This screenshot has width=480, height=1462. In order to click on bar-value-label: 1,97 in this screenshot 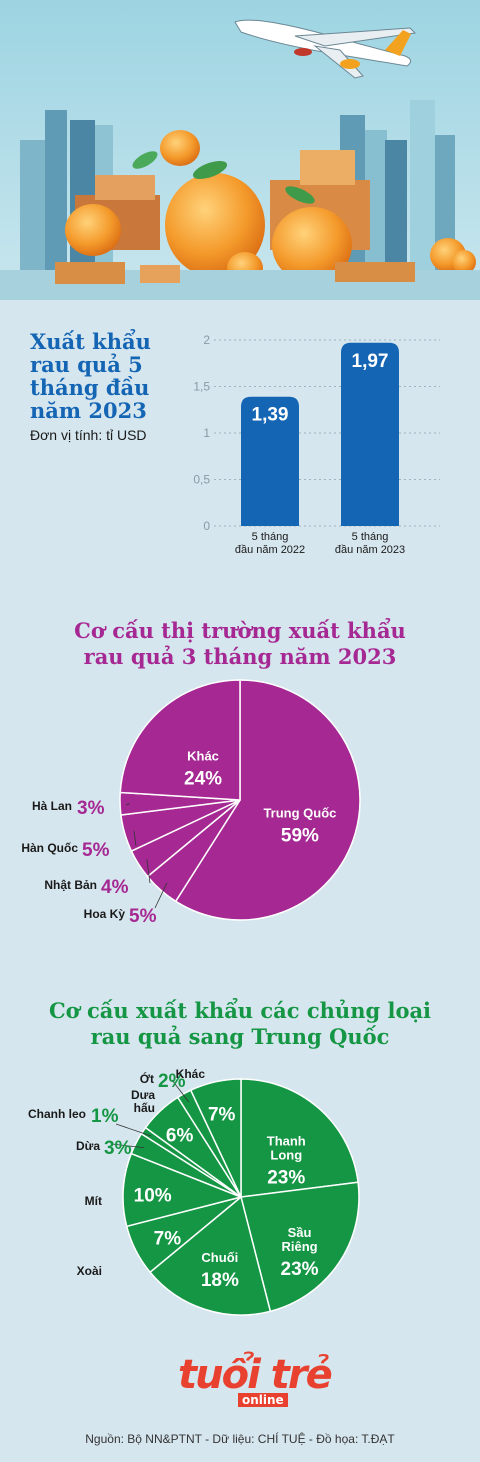, I will do `click(370, 361)`.